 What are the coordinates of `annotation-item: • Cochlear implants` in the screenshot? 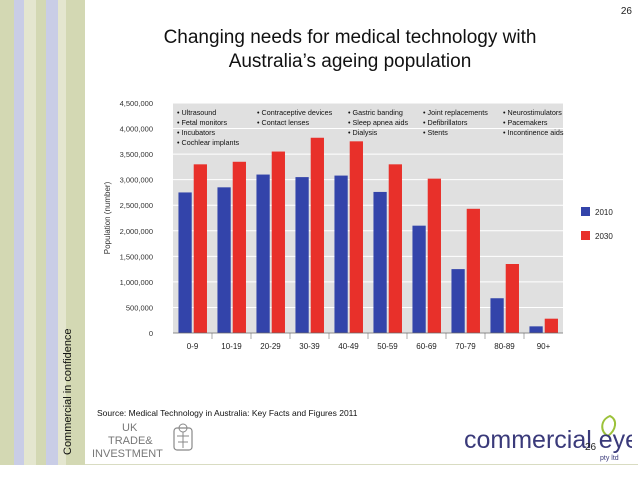 It's located at (208, 142).